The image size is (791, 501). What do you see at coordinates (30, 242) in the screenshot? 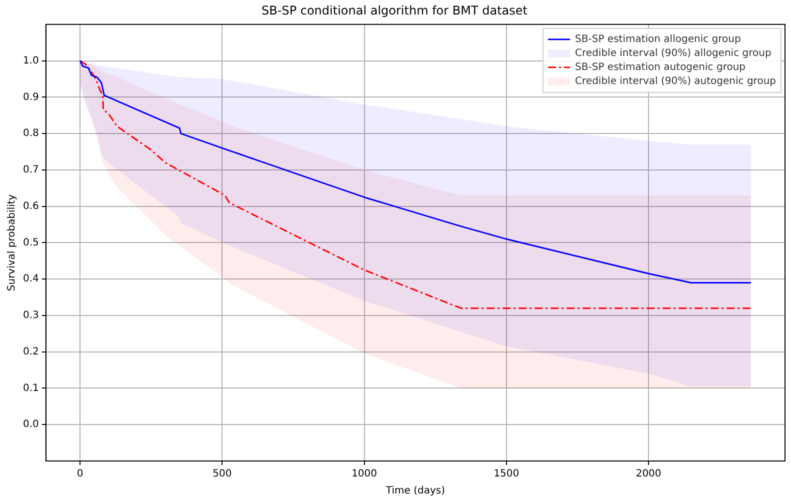
I see `y-tick-label: 0.5` at bounding box center [30, 242].